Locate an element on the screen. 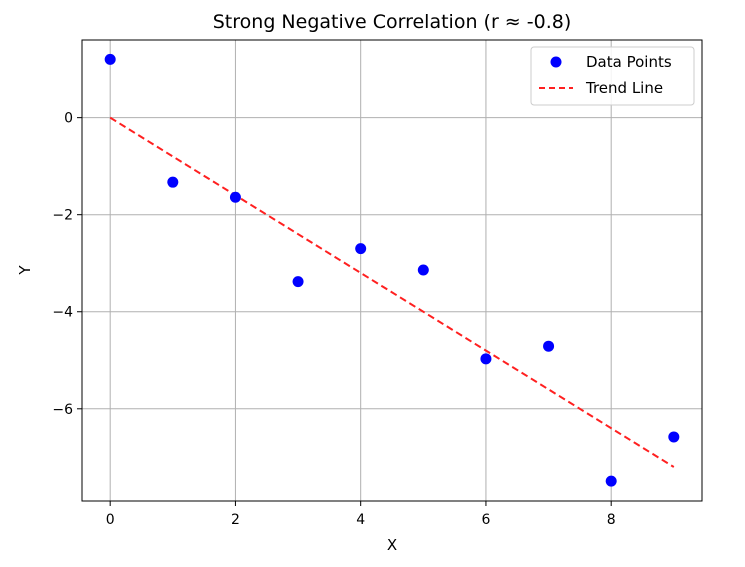 The image size is (745, 567). x-axis: 0 2 4 6 8 is located at coordinates (361, 514).